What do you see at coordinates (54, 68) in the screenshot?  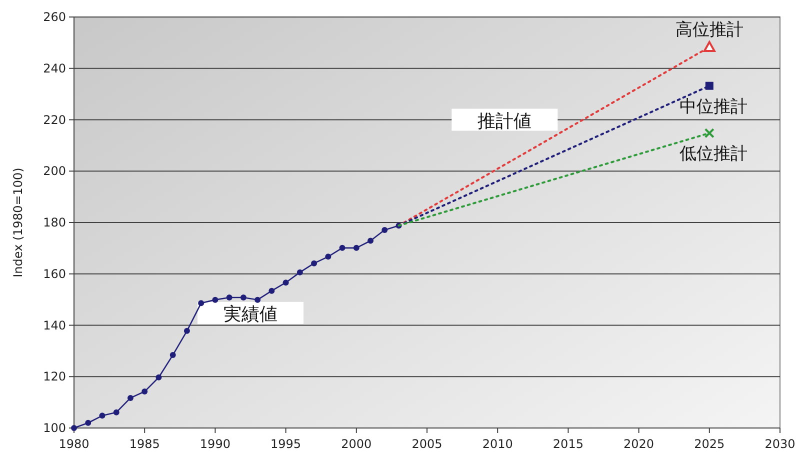 I see `y-tick-label: 240` at bounding box center [54, 68].